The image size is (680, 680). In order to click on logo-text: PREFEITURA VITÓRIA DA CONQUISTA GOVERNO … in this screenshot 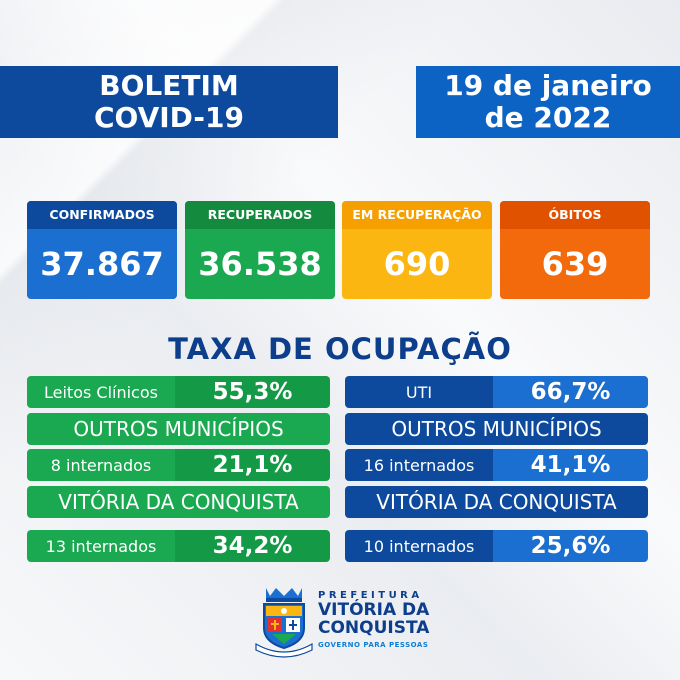, I will do `click(373, 619)`.